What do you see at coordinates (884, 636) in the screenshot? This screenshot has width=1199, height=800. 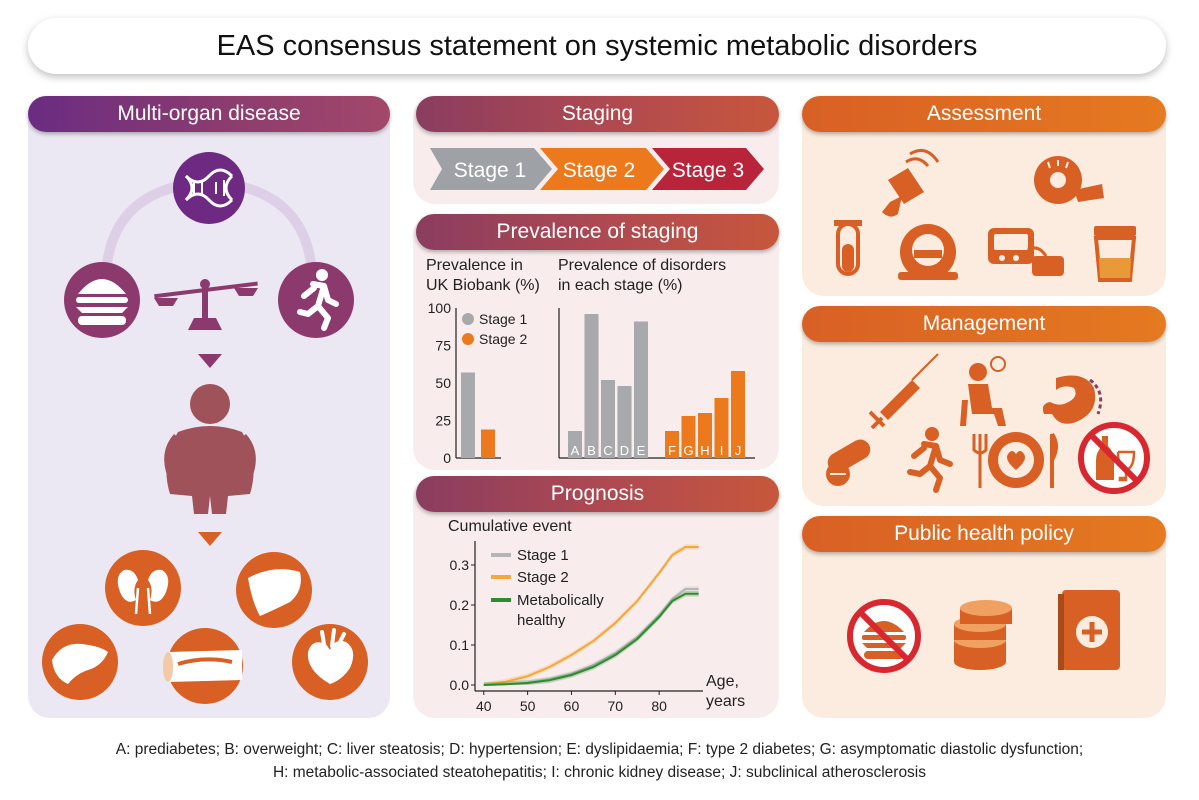 I see `no-fast-food-icon` at bounding box center [884, 636].